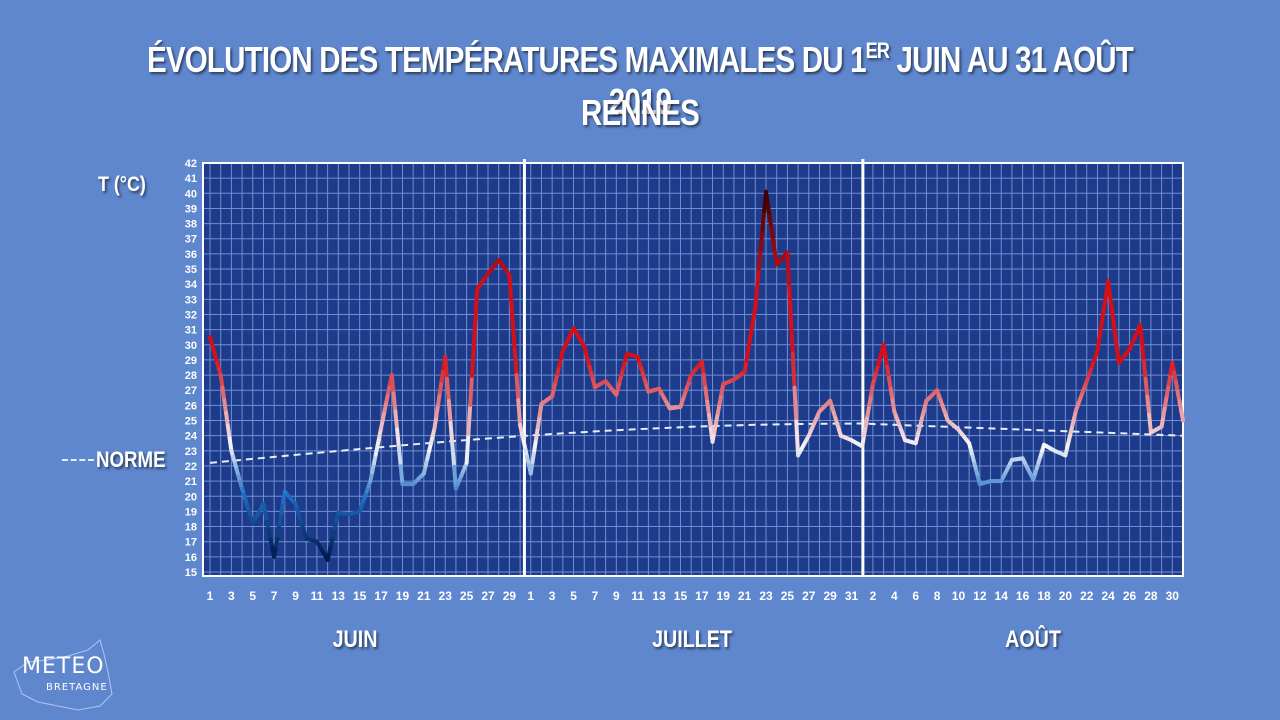 This screenshot has width=1280, height=720. What do you see at coordinates (191, 573) in the screenshot?
I see `y-tick-label: 15` at bounding box center [191, 573].